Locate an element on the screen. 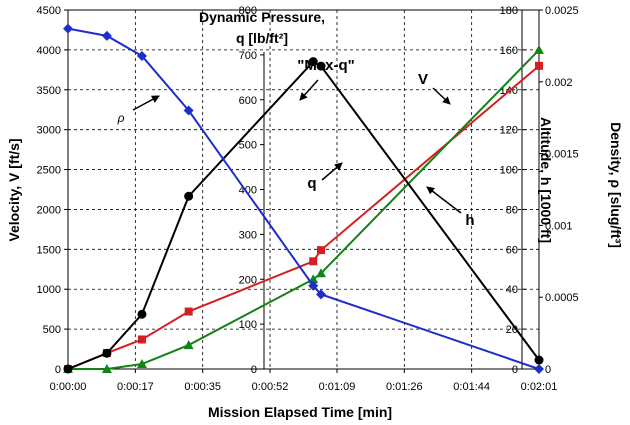  density-tick-label: 0 is located at coordinates (548, 370).